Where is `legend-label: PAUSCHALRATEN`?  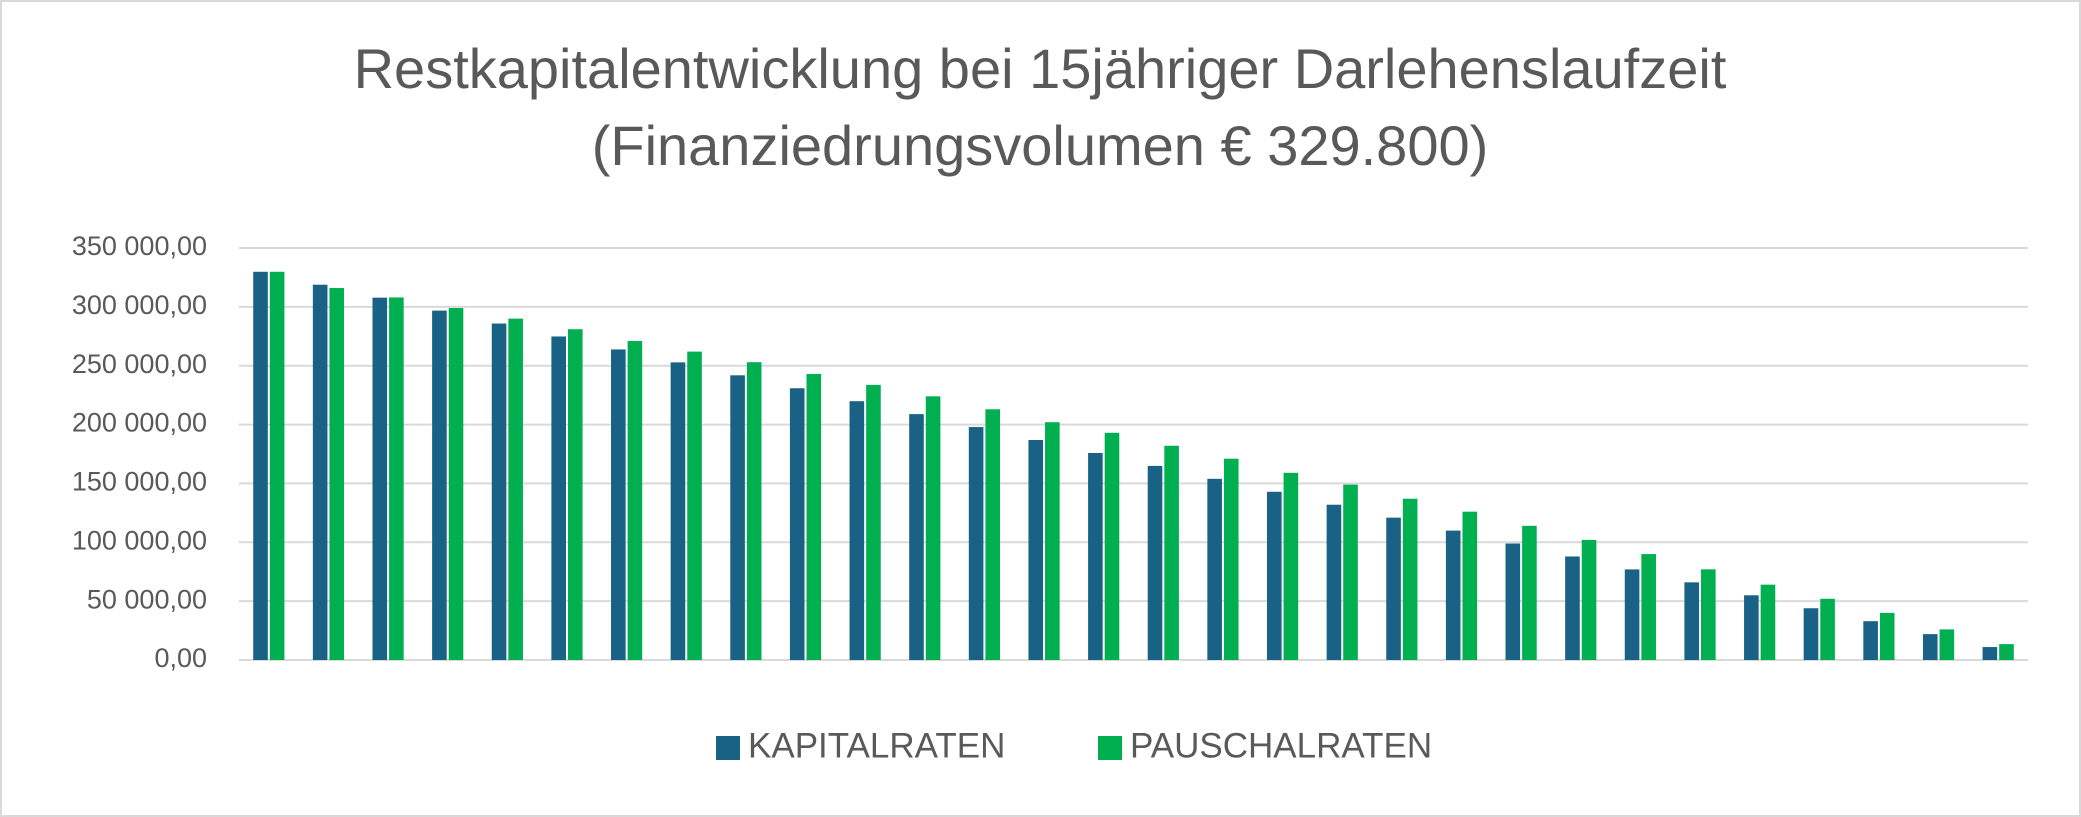
legend-label: PAUSCHALRATEN is located at coordinates (1281, 745).